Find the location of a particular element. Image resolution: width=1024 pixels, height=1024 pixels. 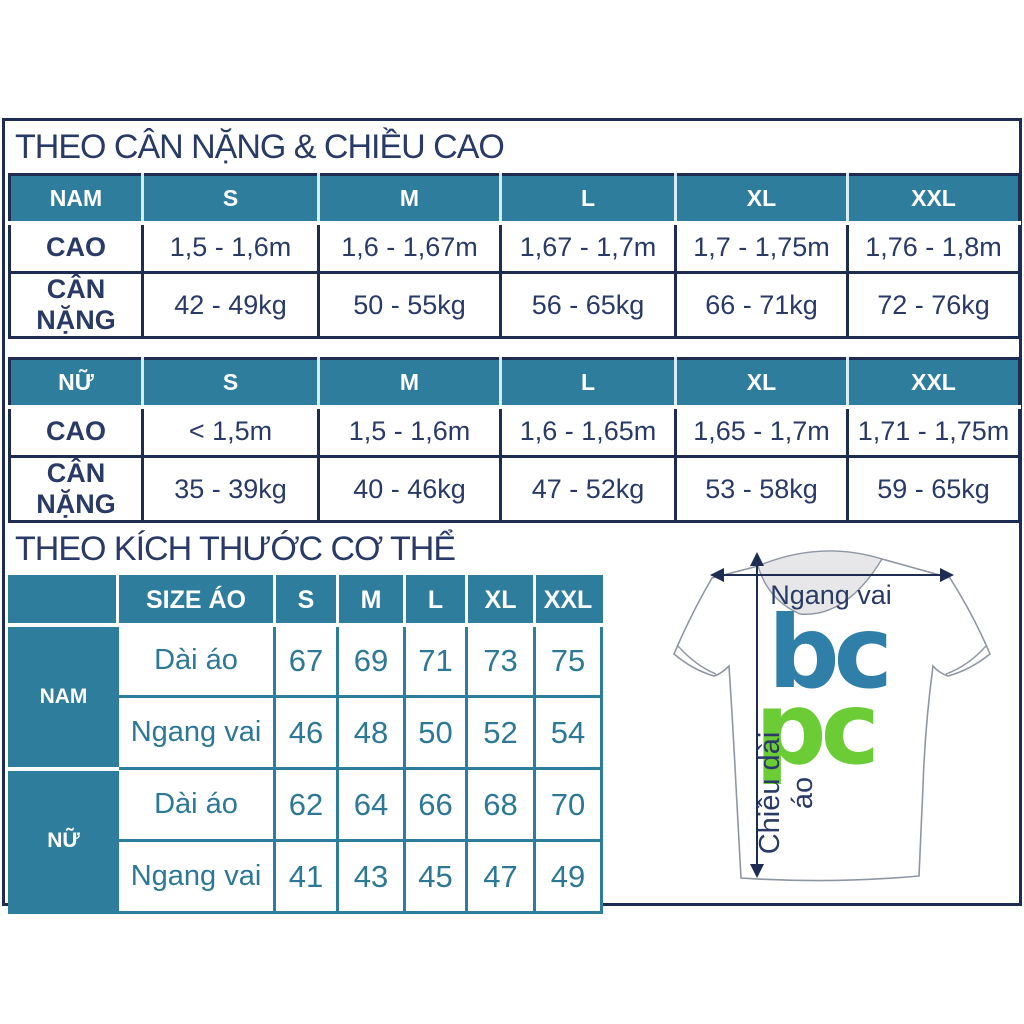

table-cell: 1,67 - 1,7m is located at coordinates (587, 247).